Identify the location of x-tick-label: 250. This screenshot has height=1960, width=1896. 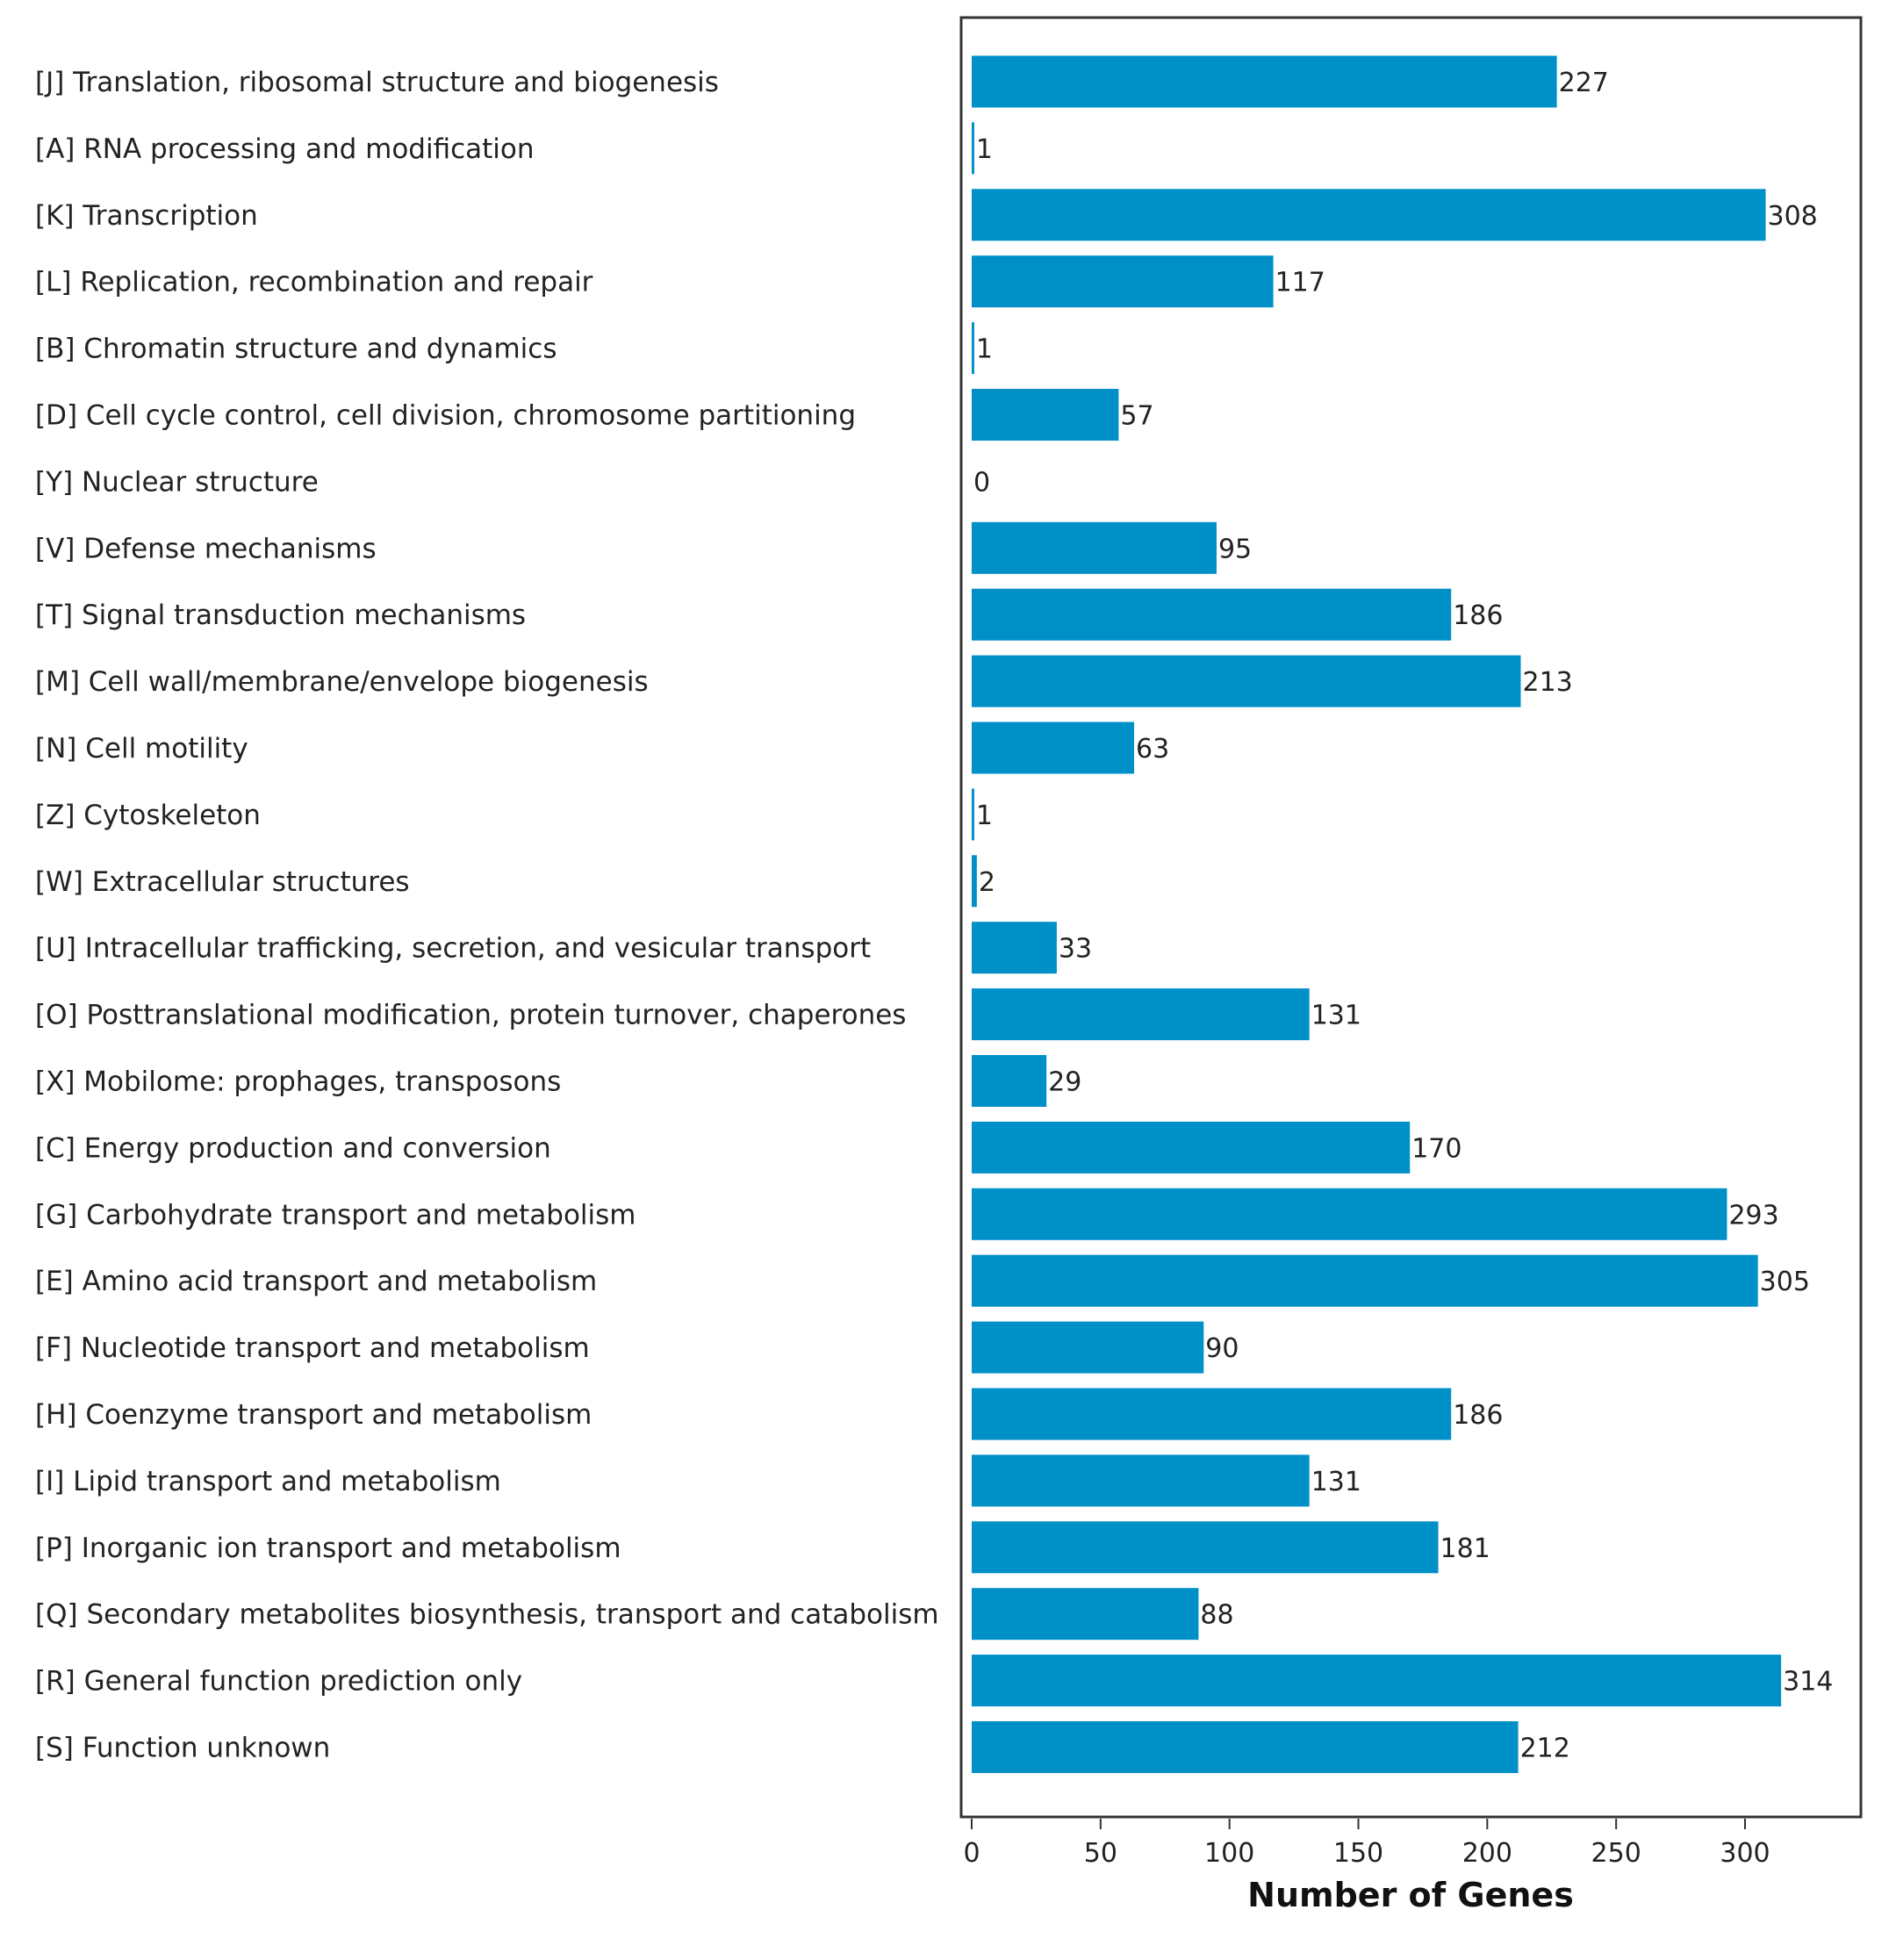
(1616, 1853).